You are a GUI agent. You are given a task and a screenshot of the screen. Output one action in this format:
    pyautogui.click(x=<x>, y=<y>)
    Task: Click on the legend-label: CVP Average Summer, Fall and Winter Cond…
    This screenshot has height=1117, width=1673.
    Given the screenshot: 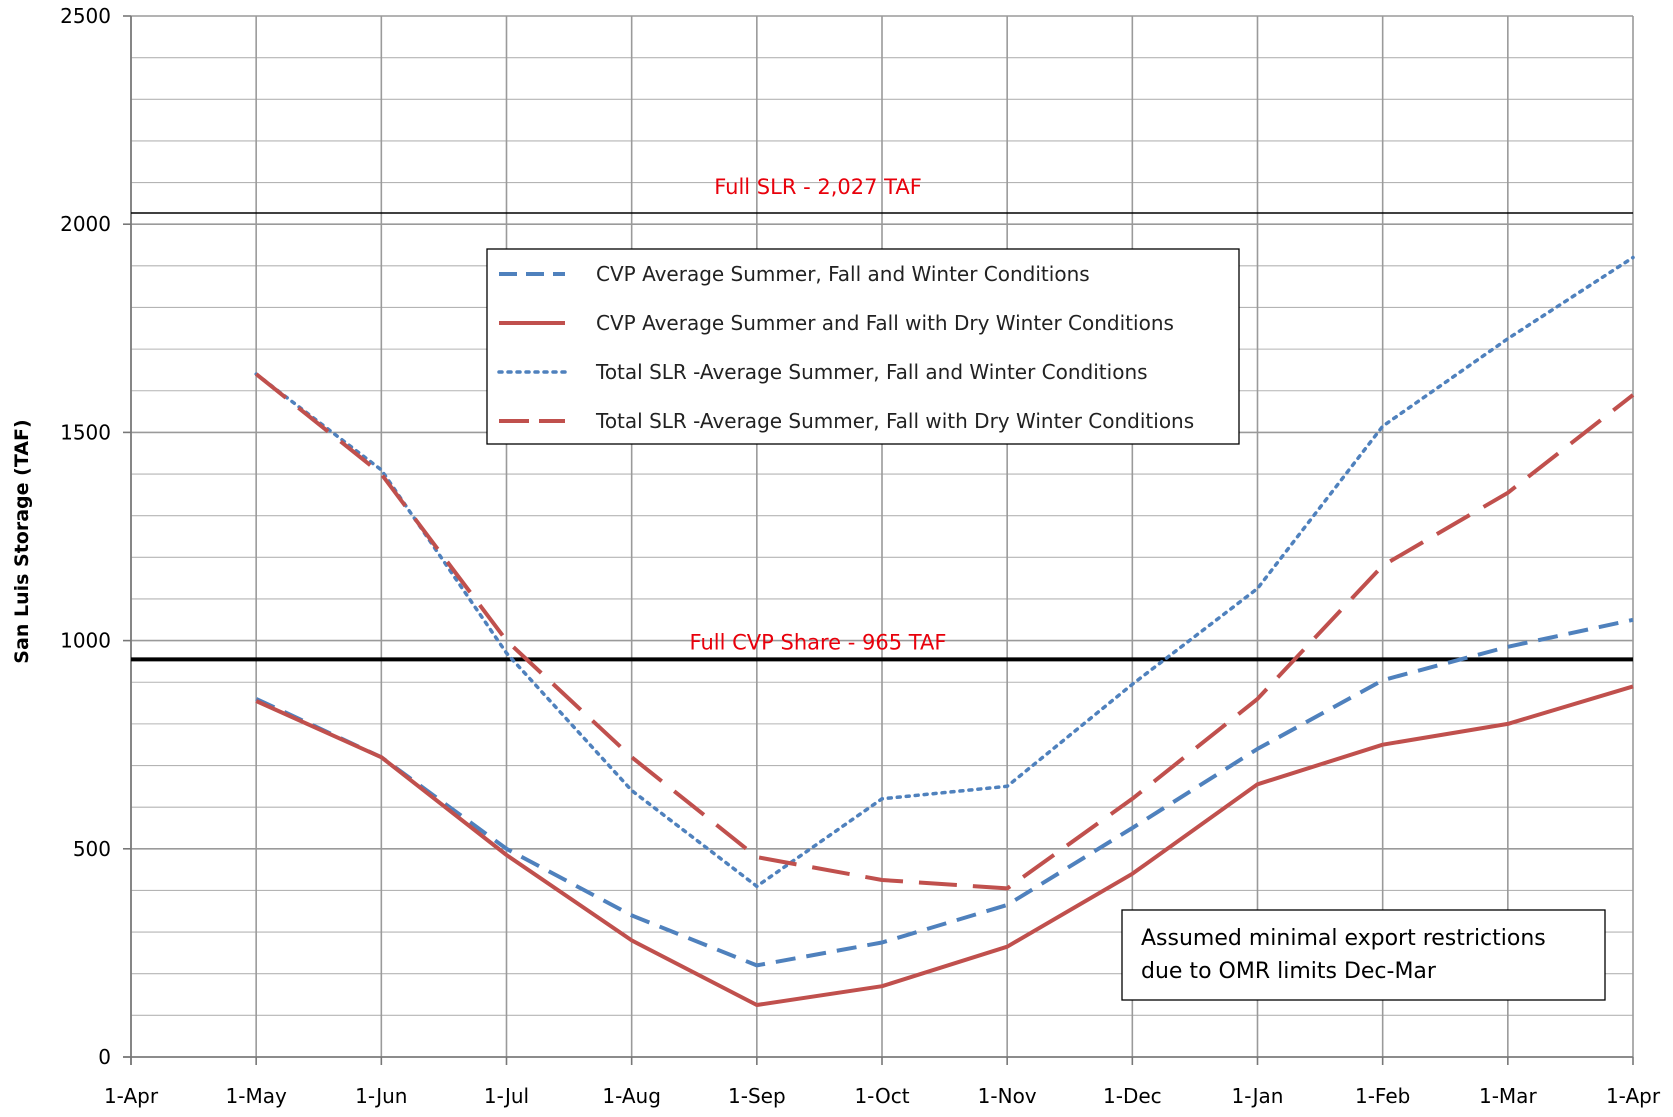 What is the action you would take?
    pyautogui.click(x=843, y=274)
    